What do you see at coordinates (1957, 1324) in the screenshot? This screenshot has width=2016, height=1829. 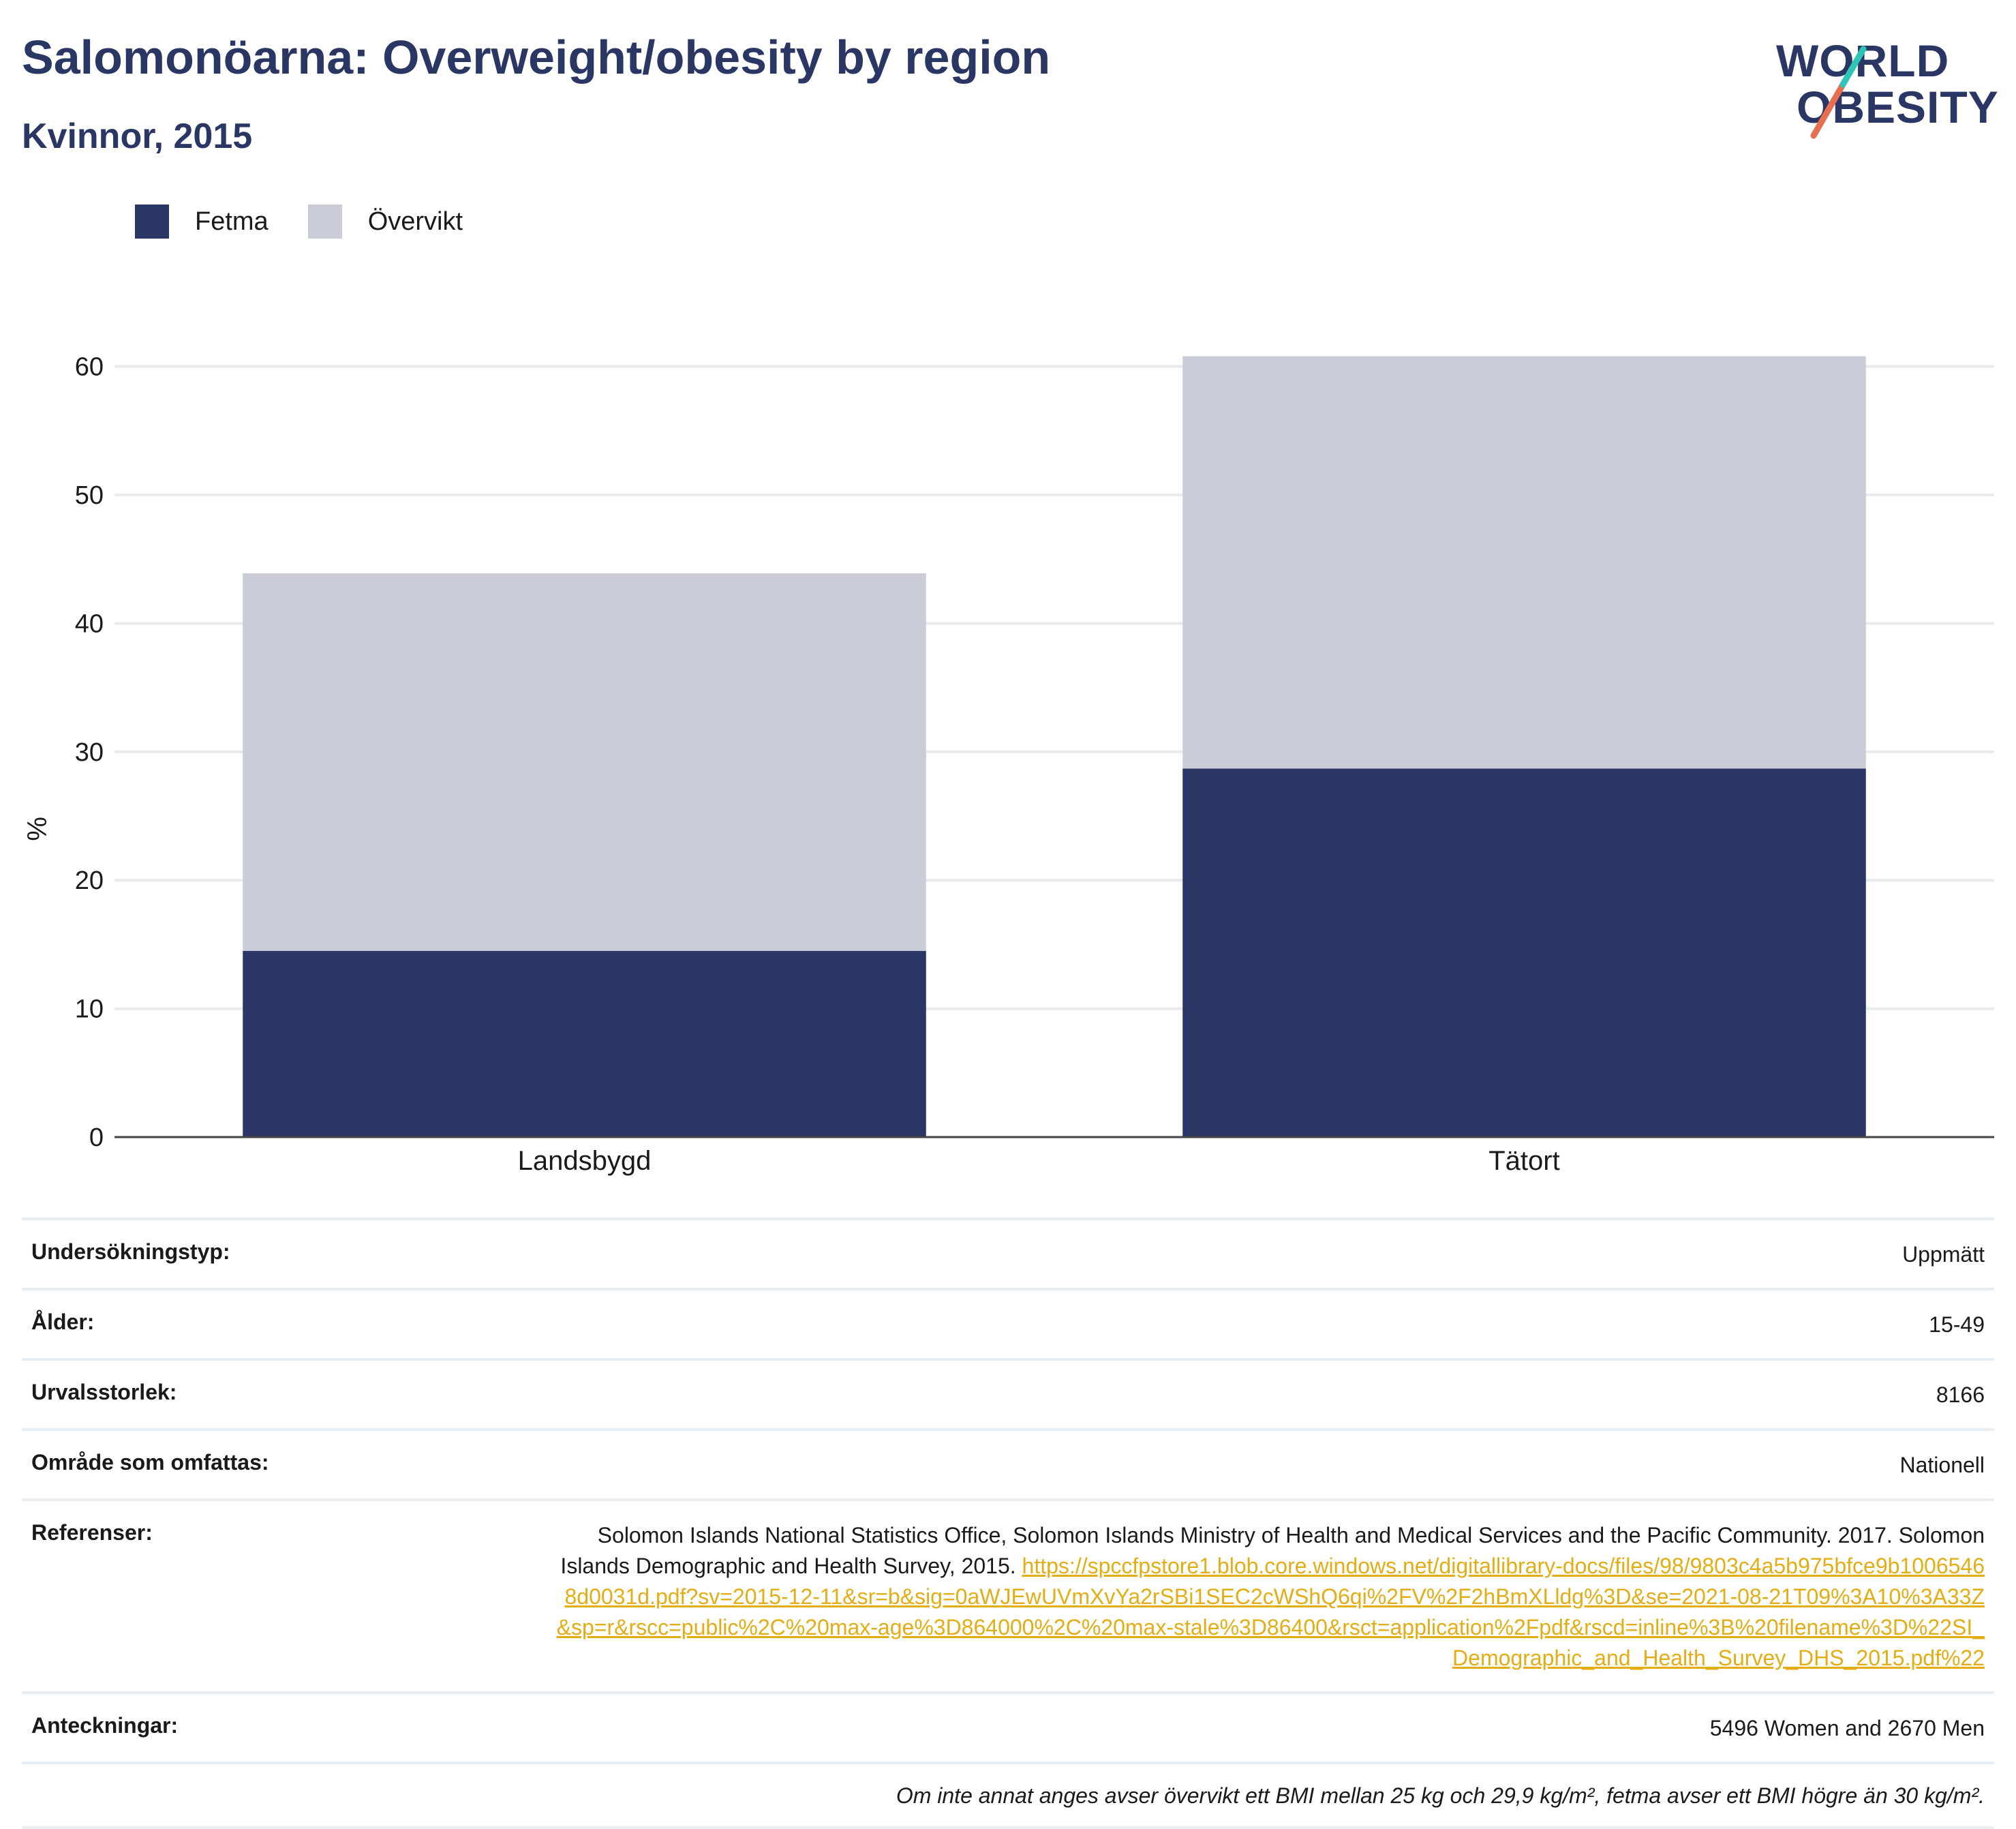 I see `meta-value-age: 15-49` at bounding box center [1957, 1324].